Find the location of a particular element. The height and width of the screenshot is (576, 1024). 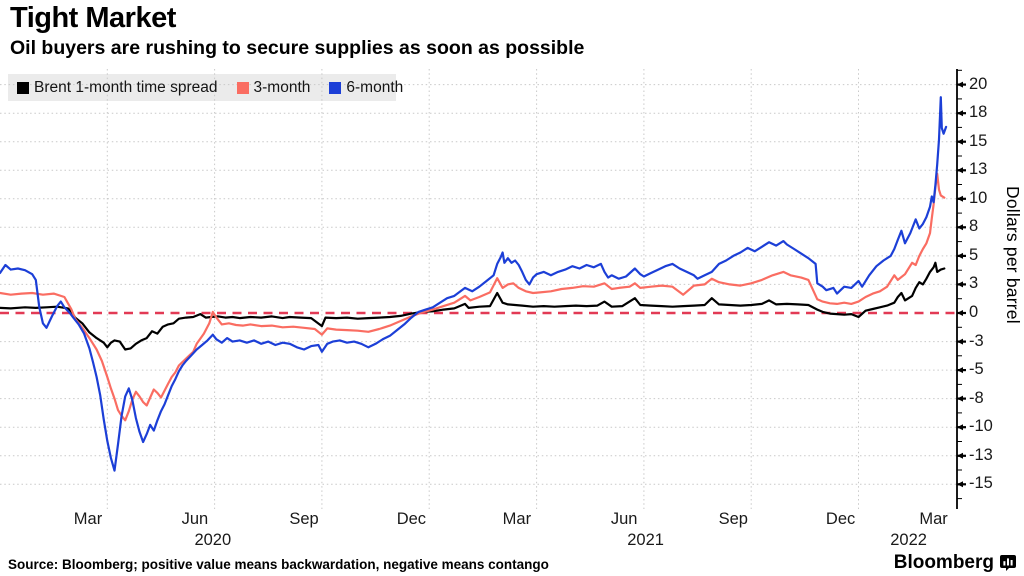

page-title: Tight Market is located at coordinates (93, 18).